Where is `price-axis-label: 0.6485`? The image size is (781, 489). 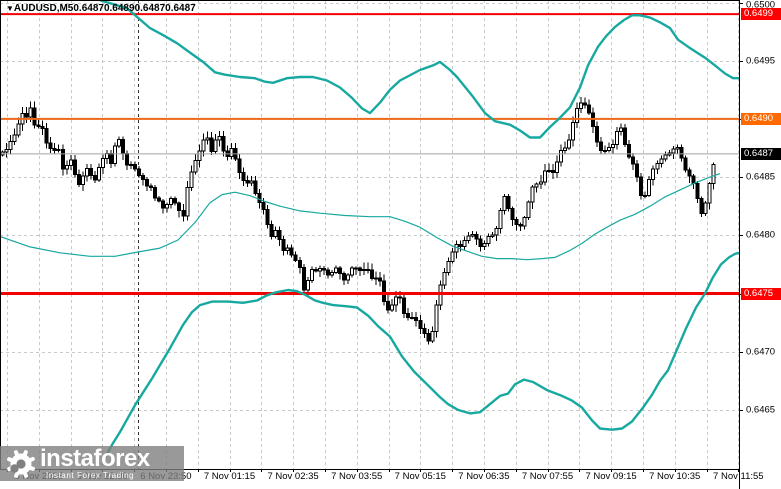
price-axis-label: 0.6485 is located at coordinates (761, 177).